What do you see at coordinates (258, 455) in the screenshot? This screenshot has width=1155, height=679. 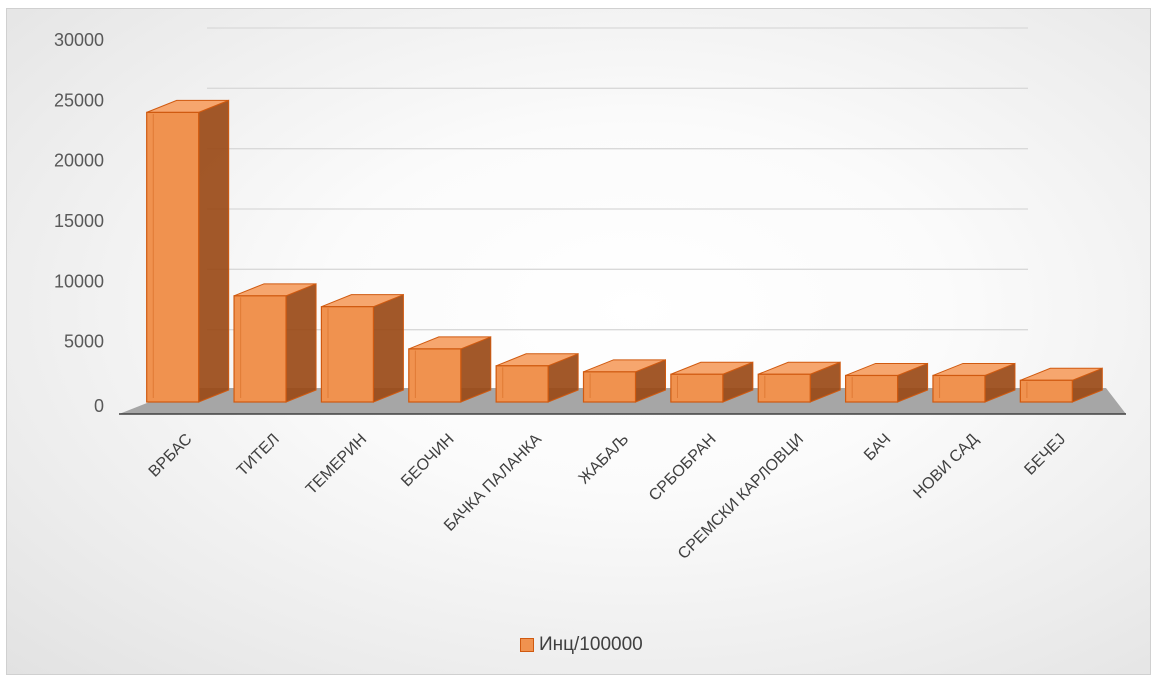 I see `x-tick-label: ТИТЕЛ` at bounding box center [258, 455].